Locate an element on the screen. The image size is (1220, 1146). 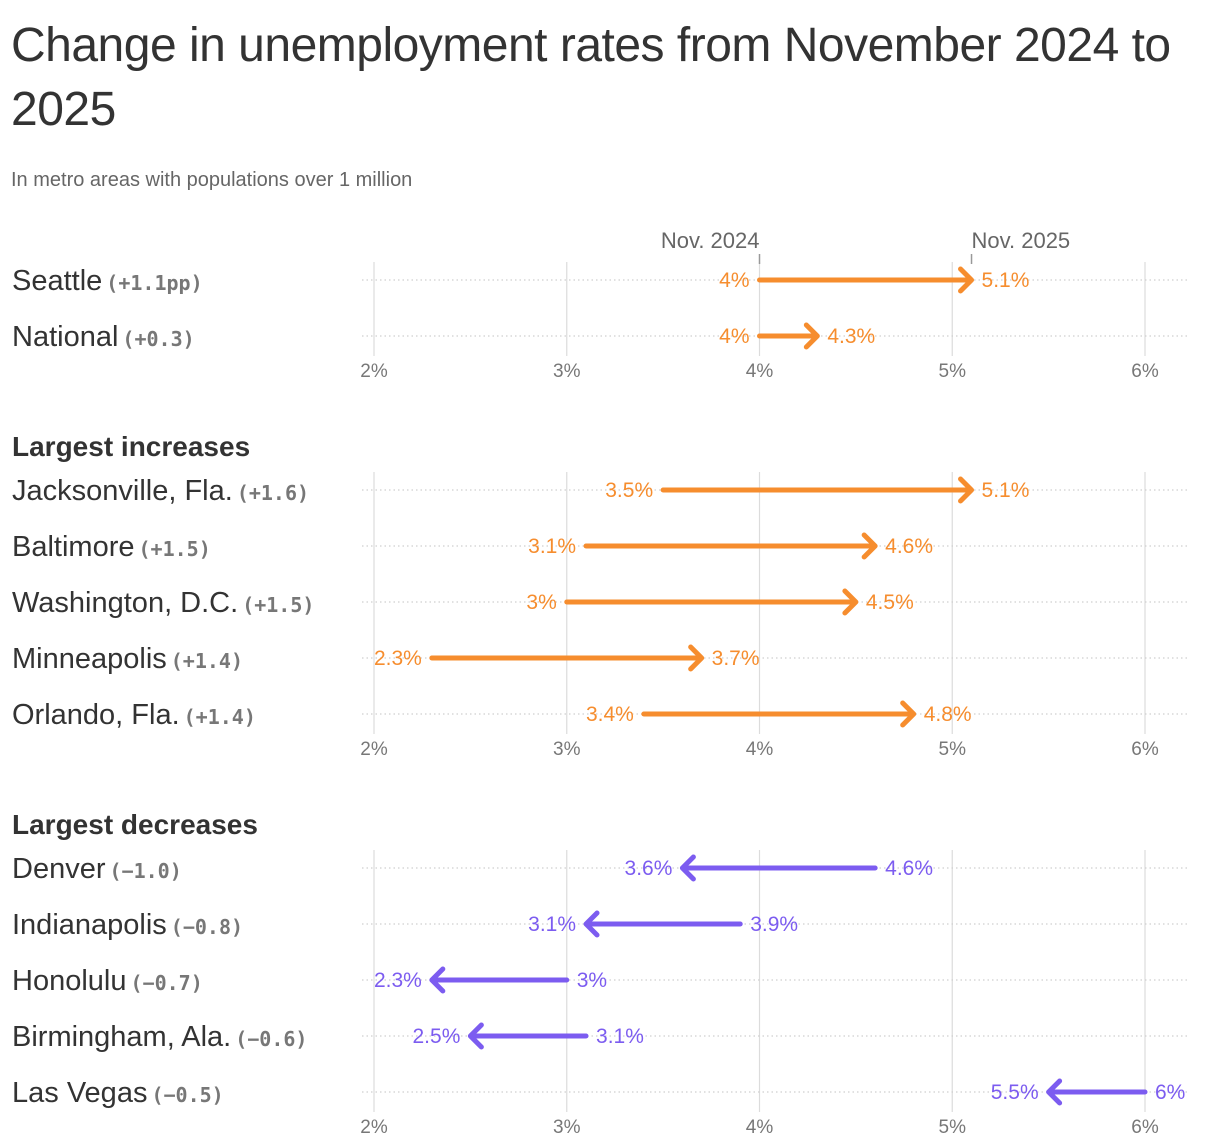
row-label: Minneapolis (+1.4) is located at coordinates (127, 659).